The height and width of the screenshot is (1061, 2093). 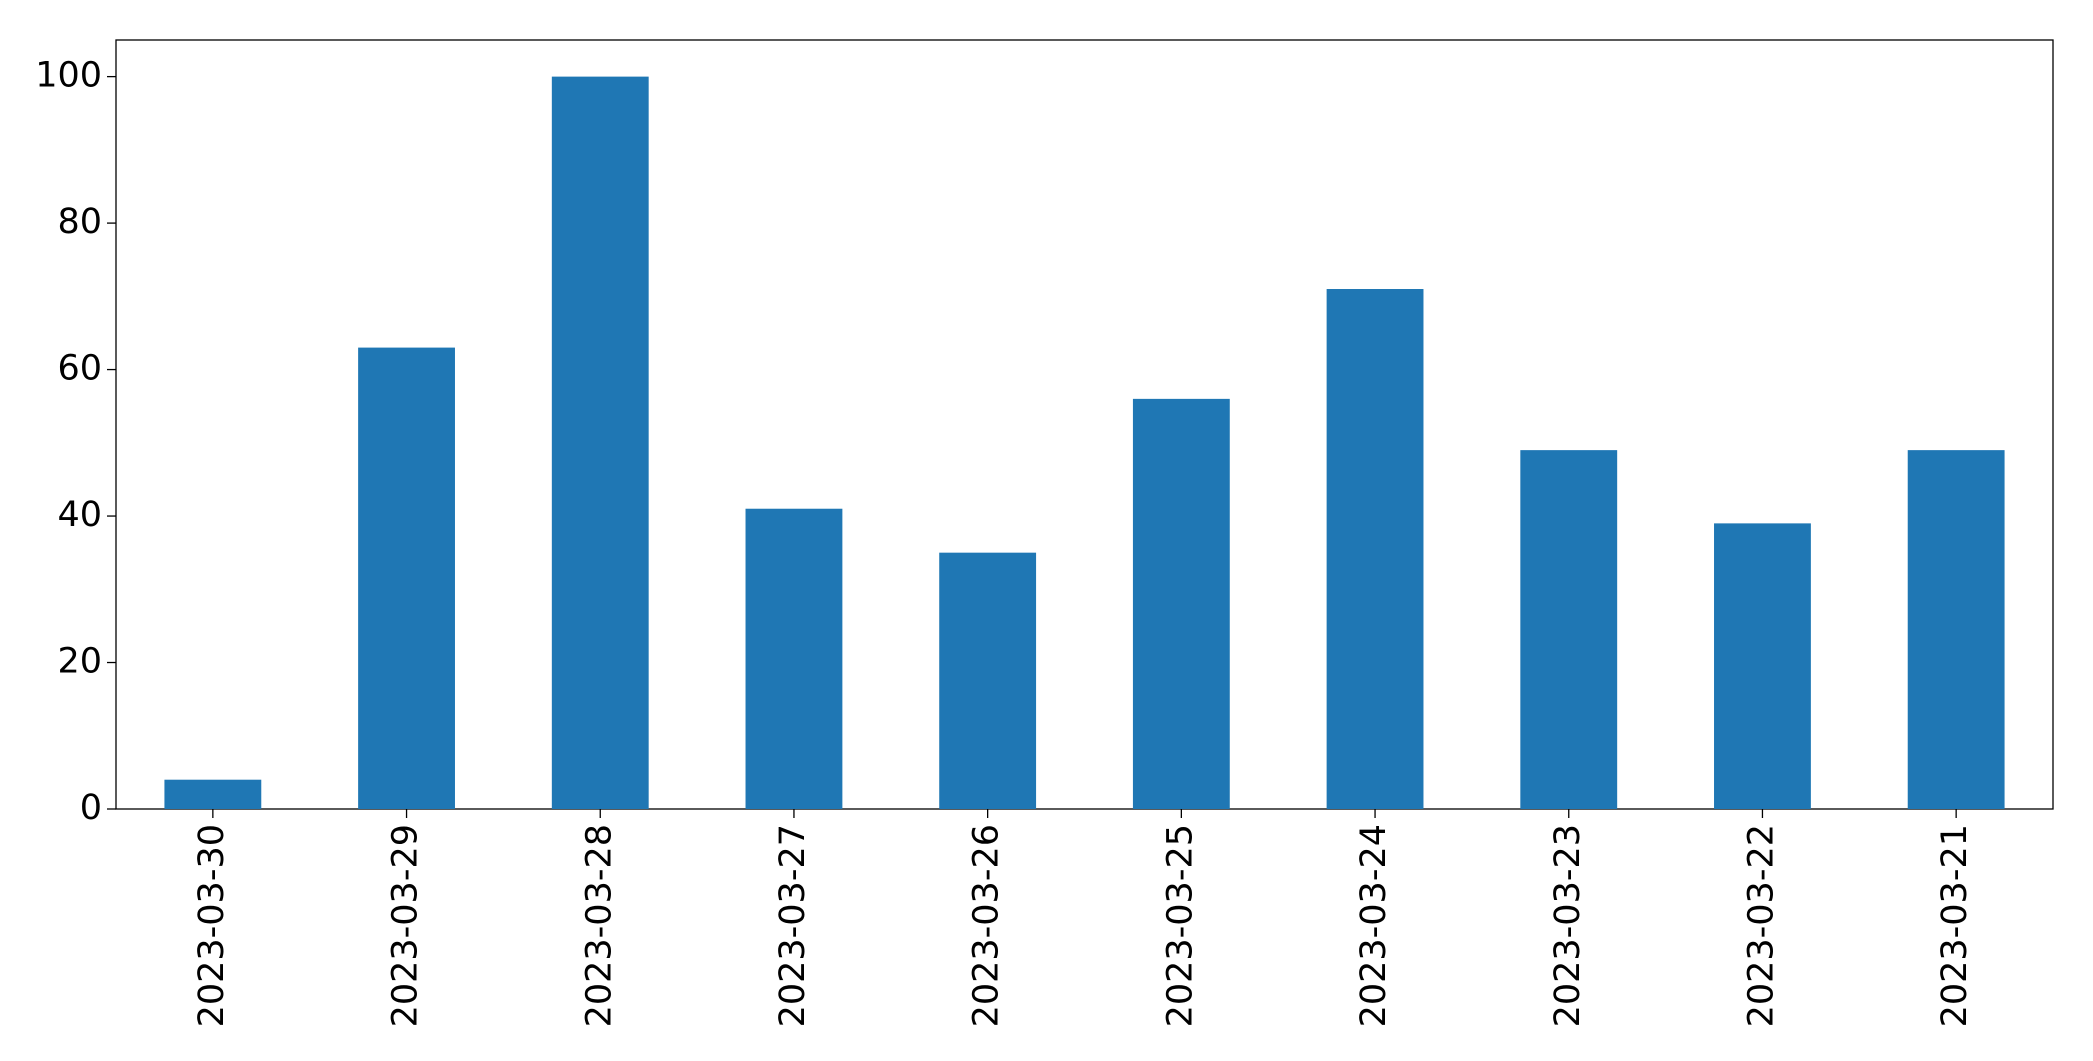 What do you see at coordinates (91, 808) in the screenshot?
I see `y-tick-label: 0` at bounding box center [91, 808].